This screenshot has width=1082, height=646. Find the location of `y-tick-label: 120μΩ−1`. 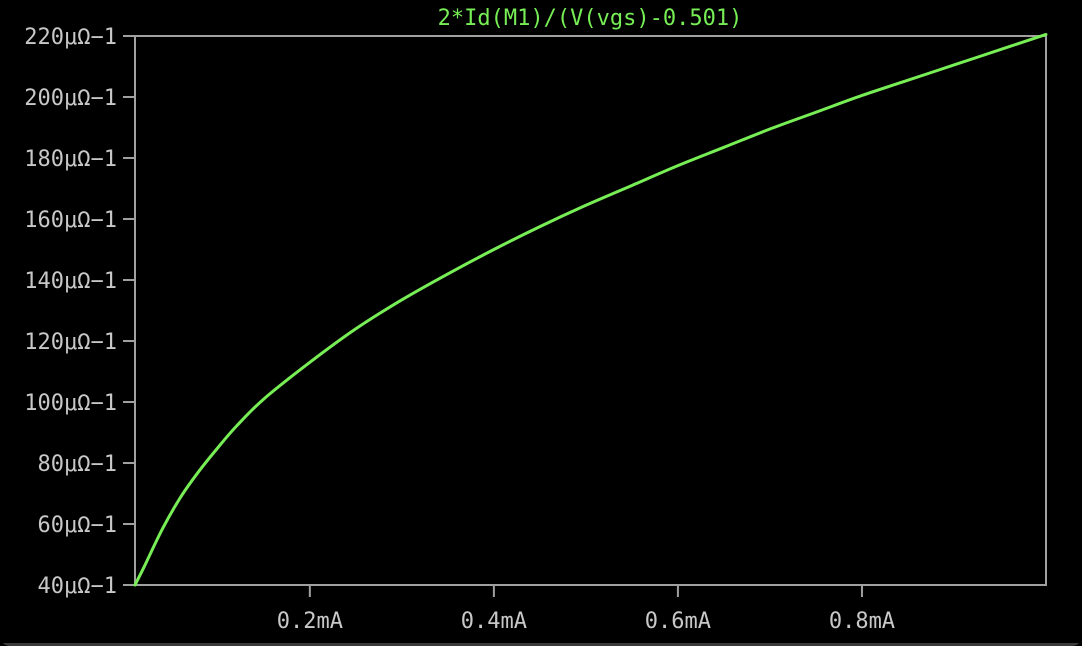

y-tick-label: 120μΩ−1 is located at coordinates (70, 342).